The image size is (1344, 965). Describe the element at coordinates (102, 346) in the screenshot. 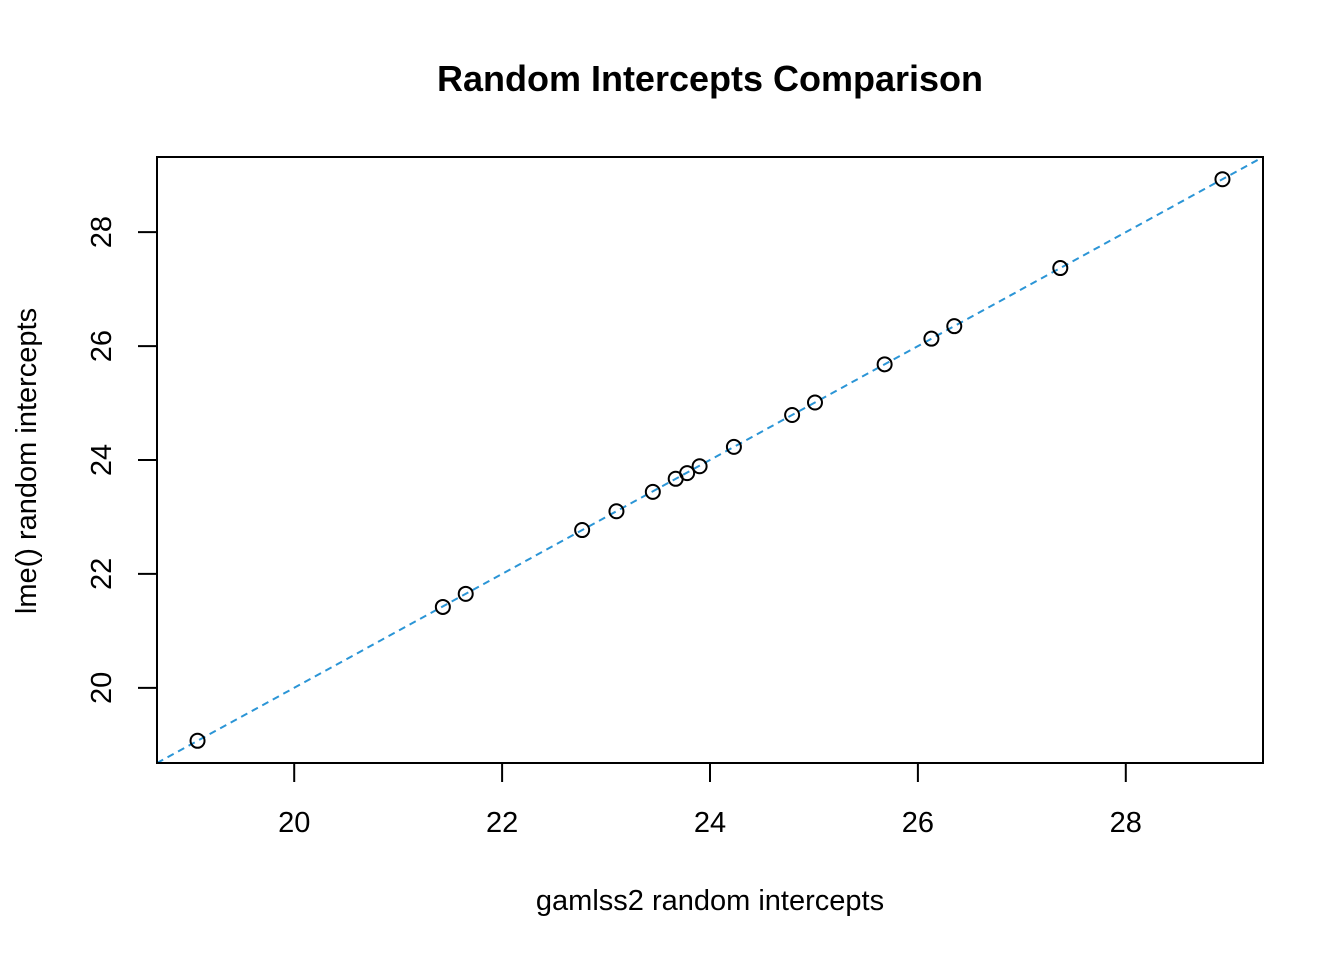

I see `y-tick-label-3: 26` at that location.